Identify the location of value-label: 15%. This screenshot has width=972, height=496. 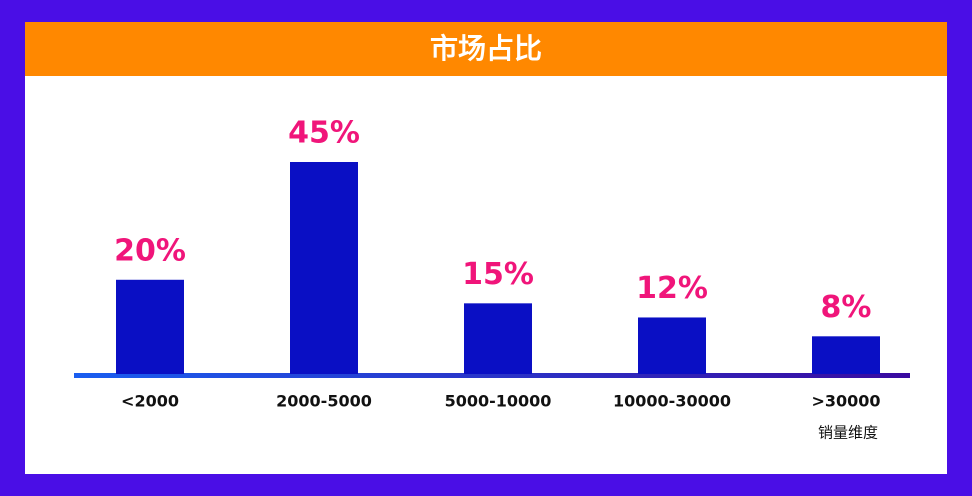
(498, 274).